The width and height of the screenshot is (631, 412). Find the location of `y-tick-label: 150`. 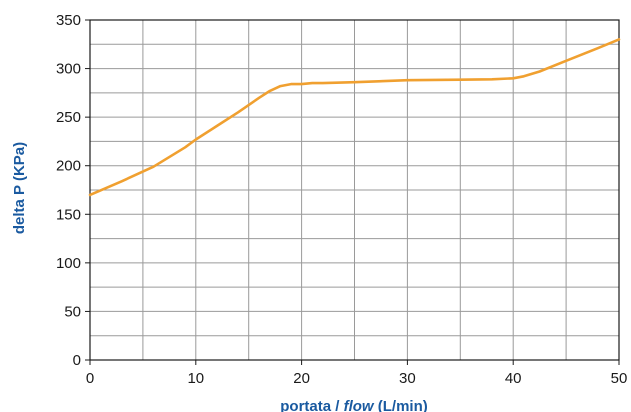

y-tick-label: 150 is located at coordinates (68, 214).